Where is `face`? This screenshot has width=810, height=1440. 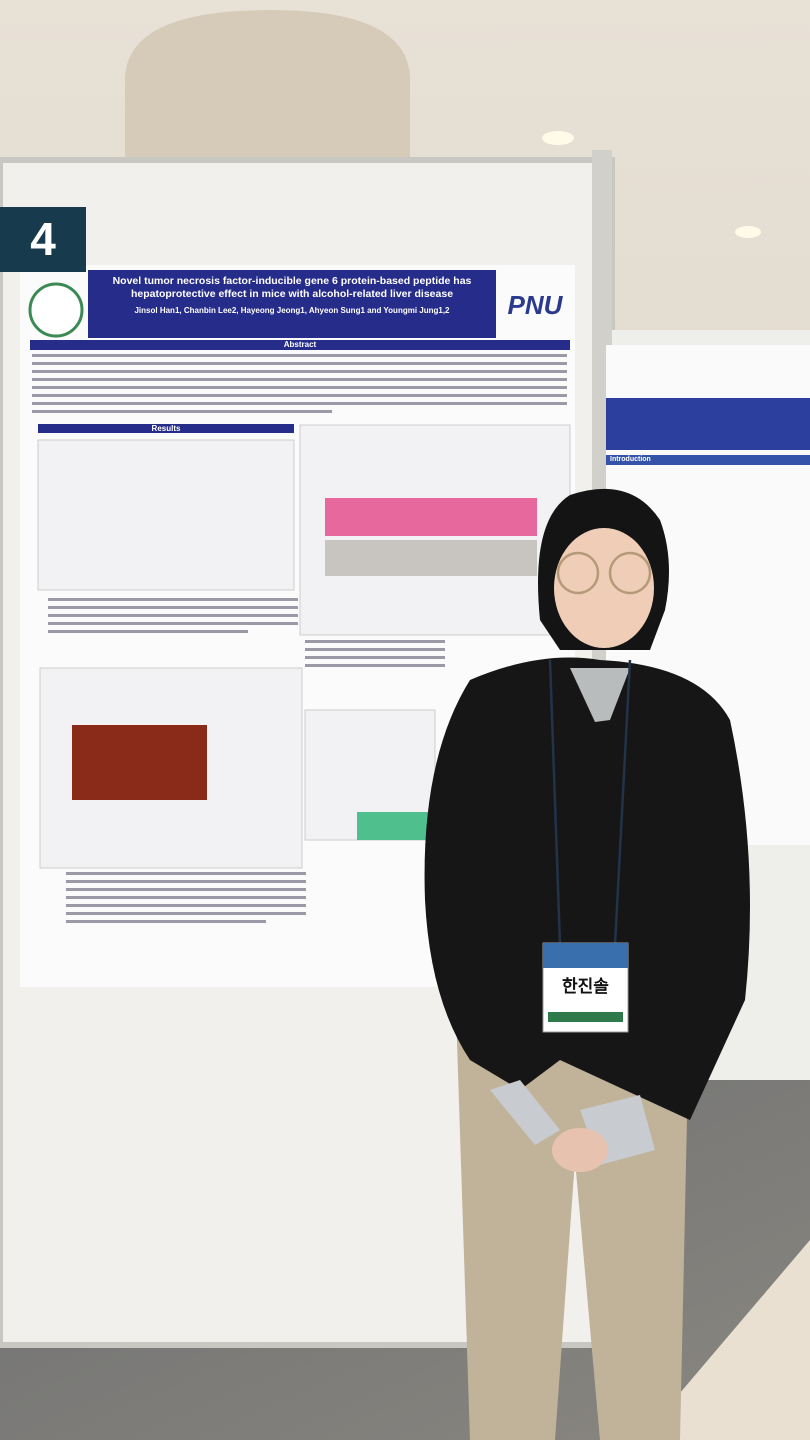 face is located at coordinates (604, 588).